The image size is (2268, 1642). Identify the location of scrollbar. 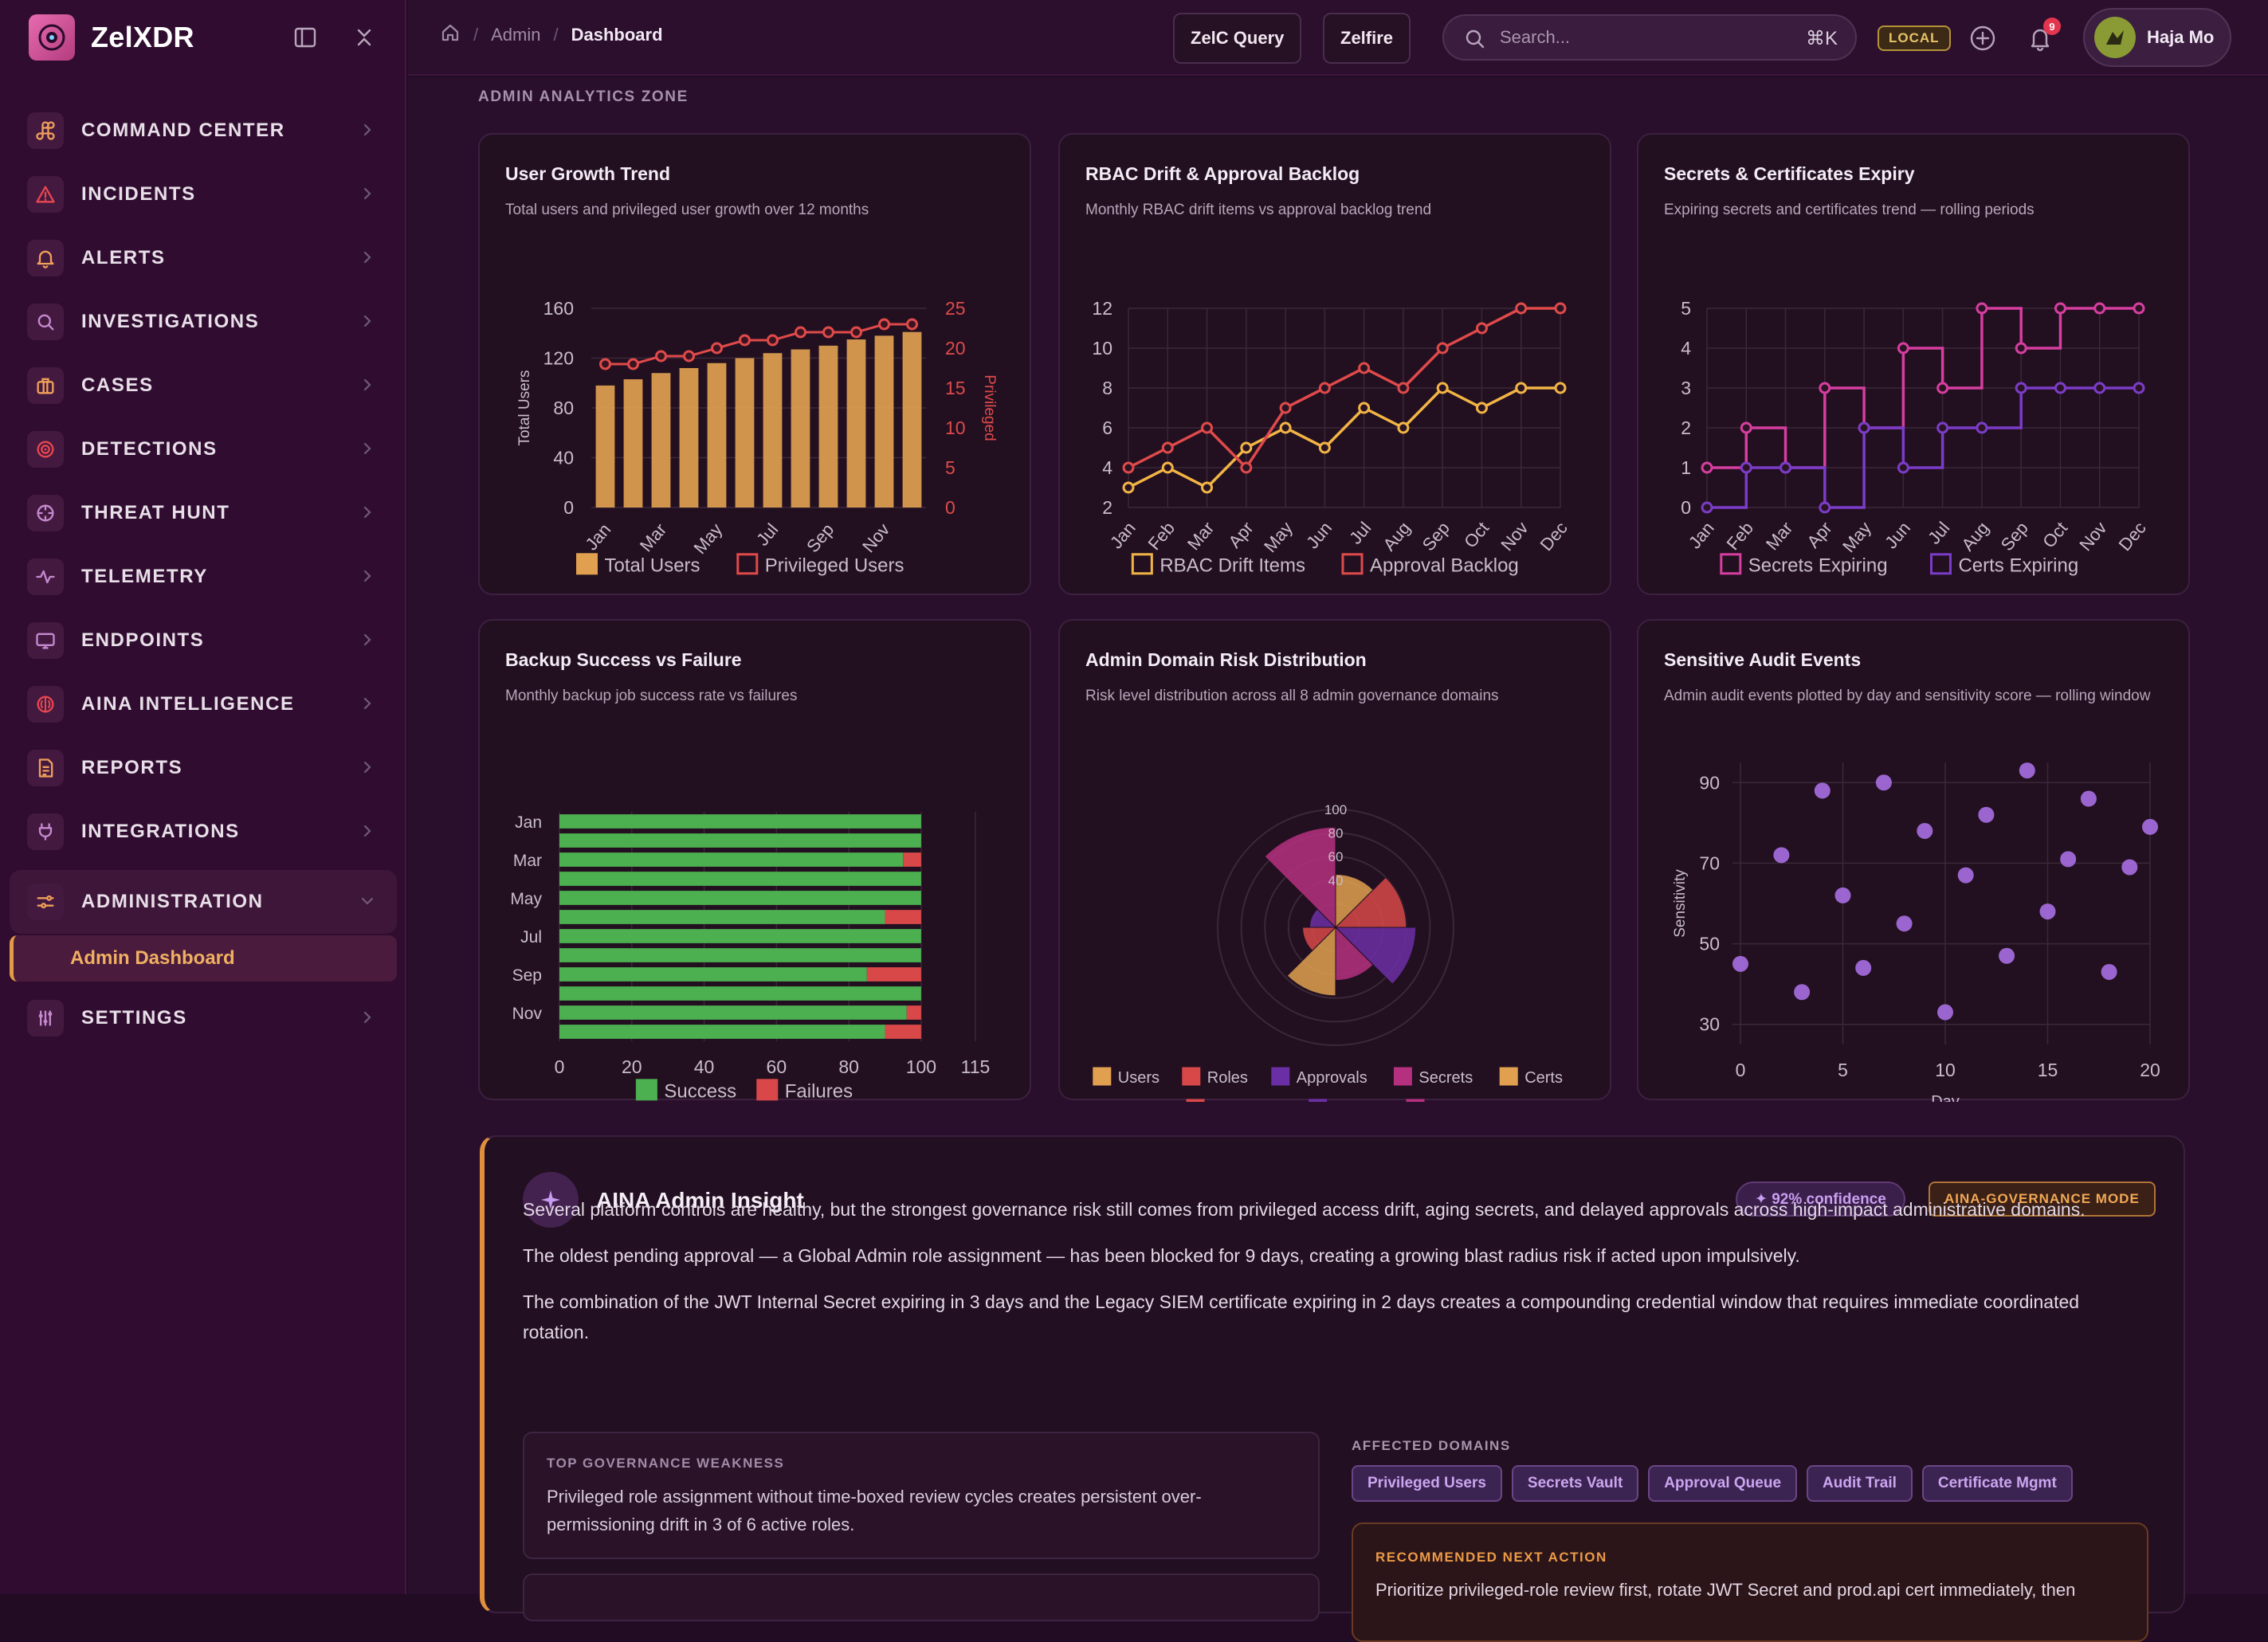
(2263, 835).